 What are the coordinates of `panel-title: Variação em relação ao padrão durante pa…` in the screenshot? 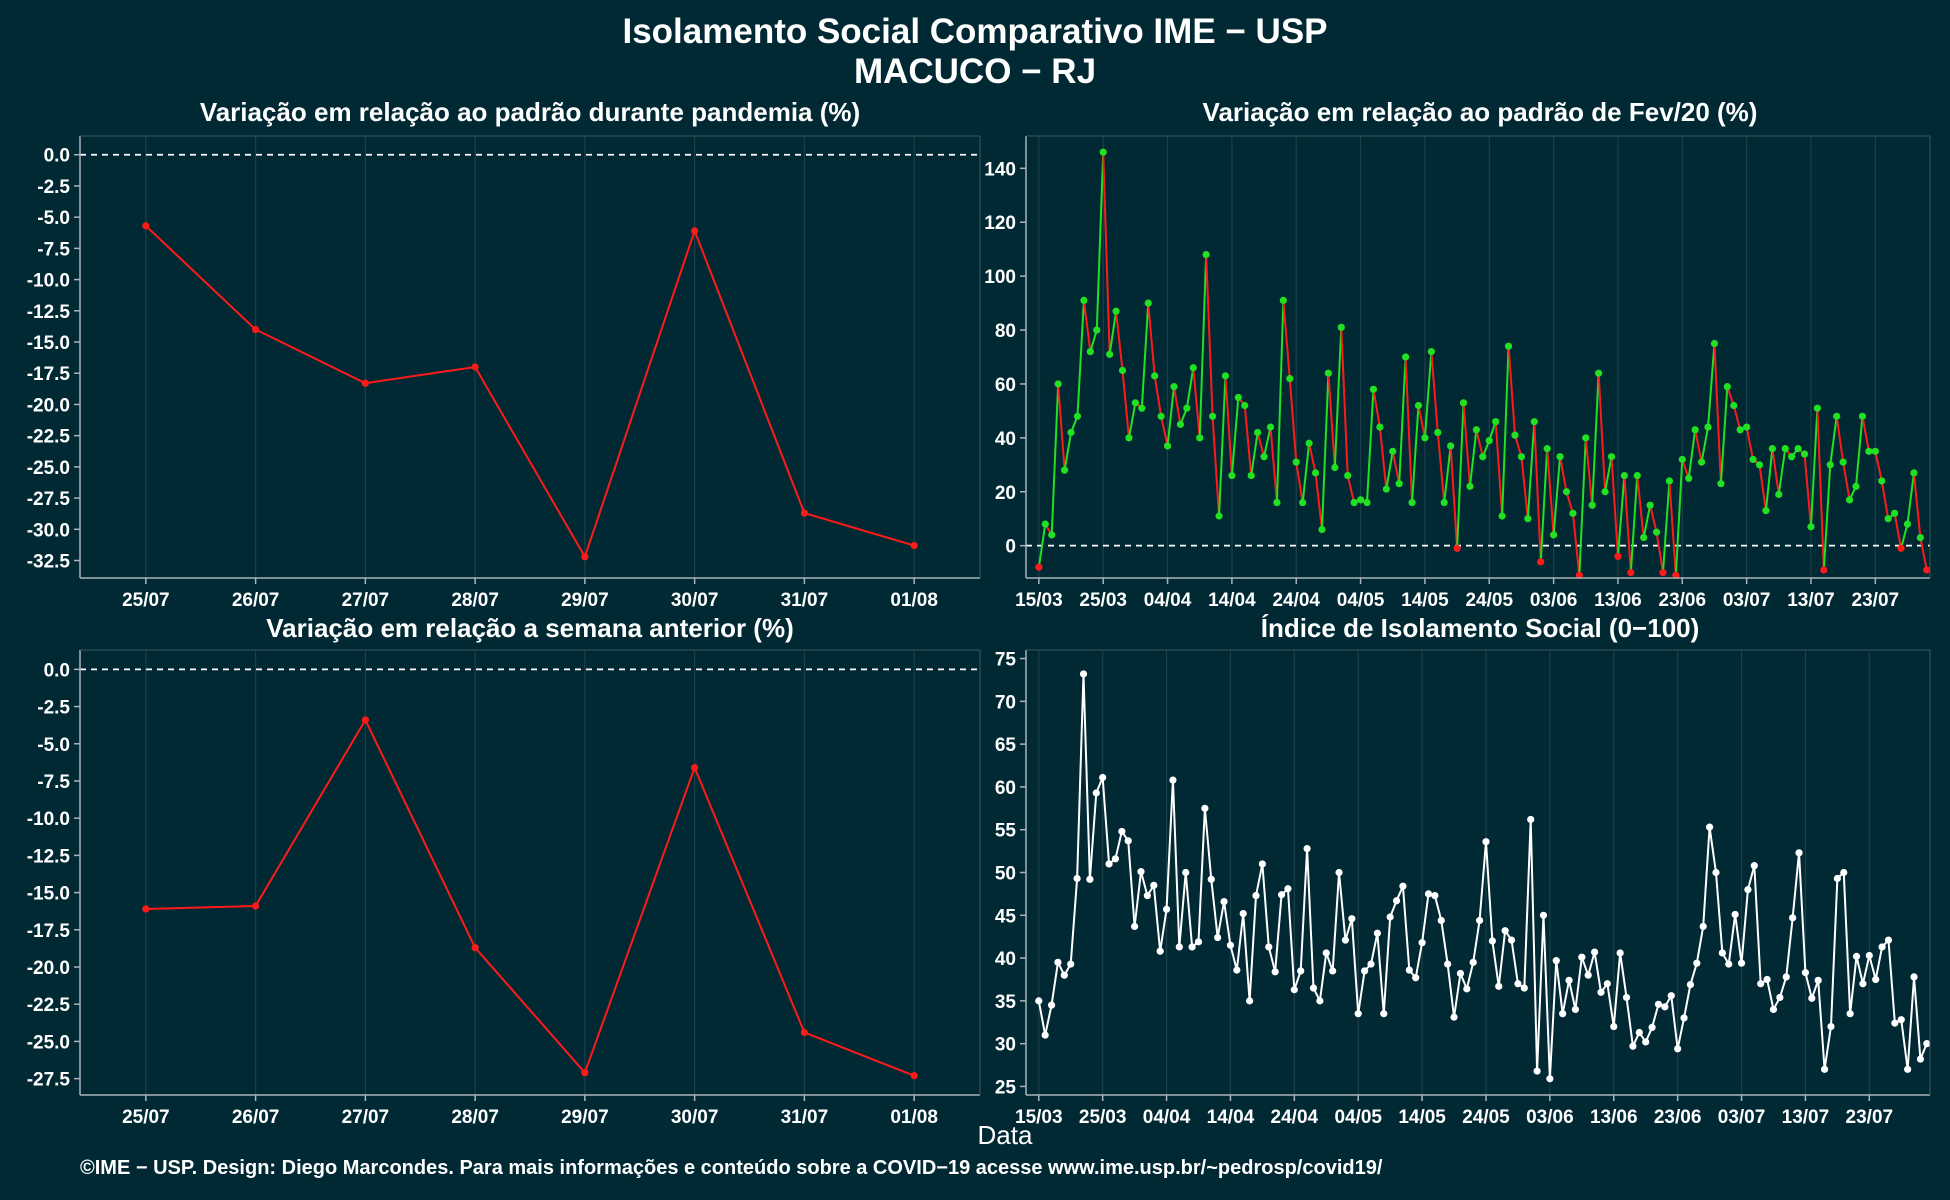 It's located at (530, 112).